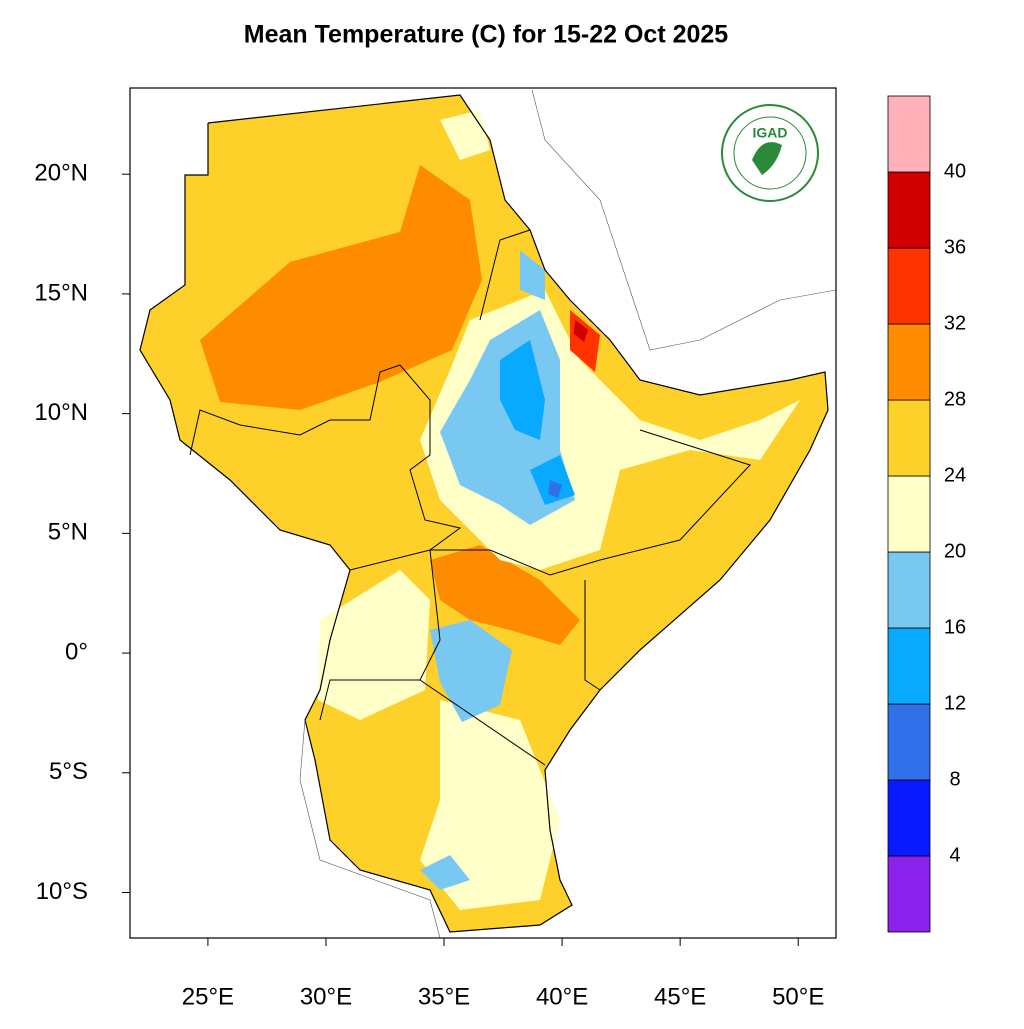 The height and width of the screenshot is (1029, 1024). I want to click on y-tick-label: 15°N, so click(61, 292).